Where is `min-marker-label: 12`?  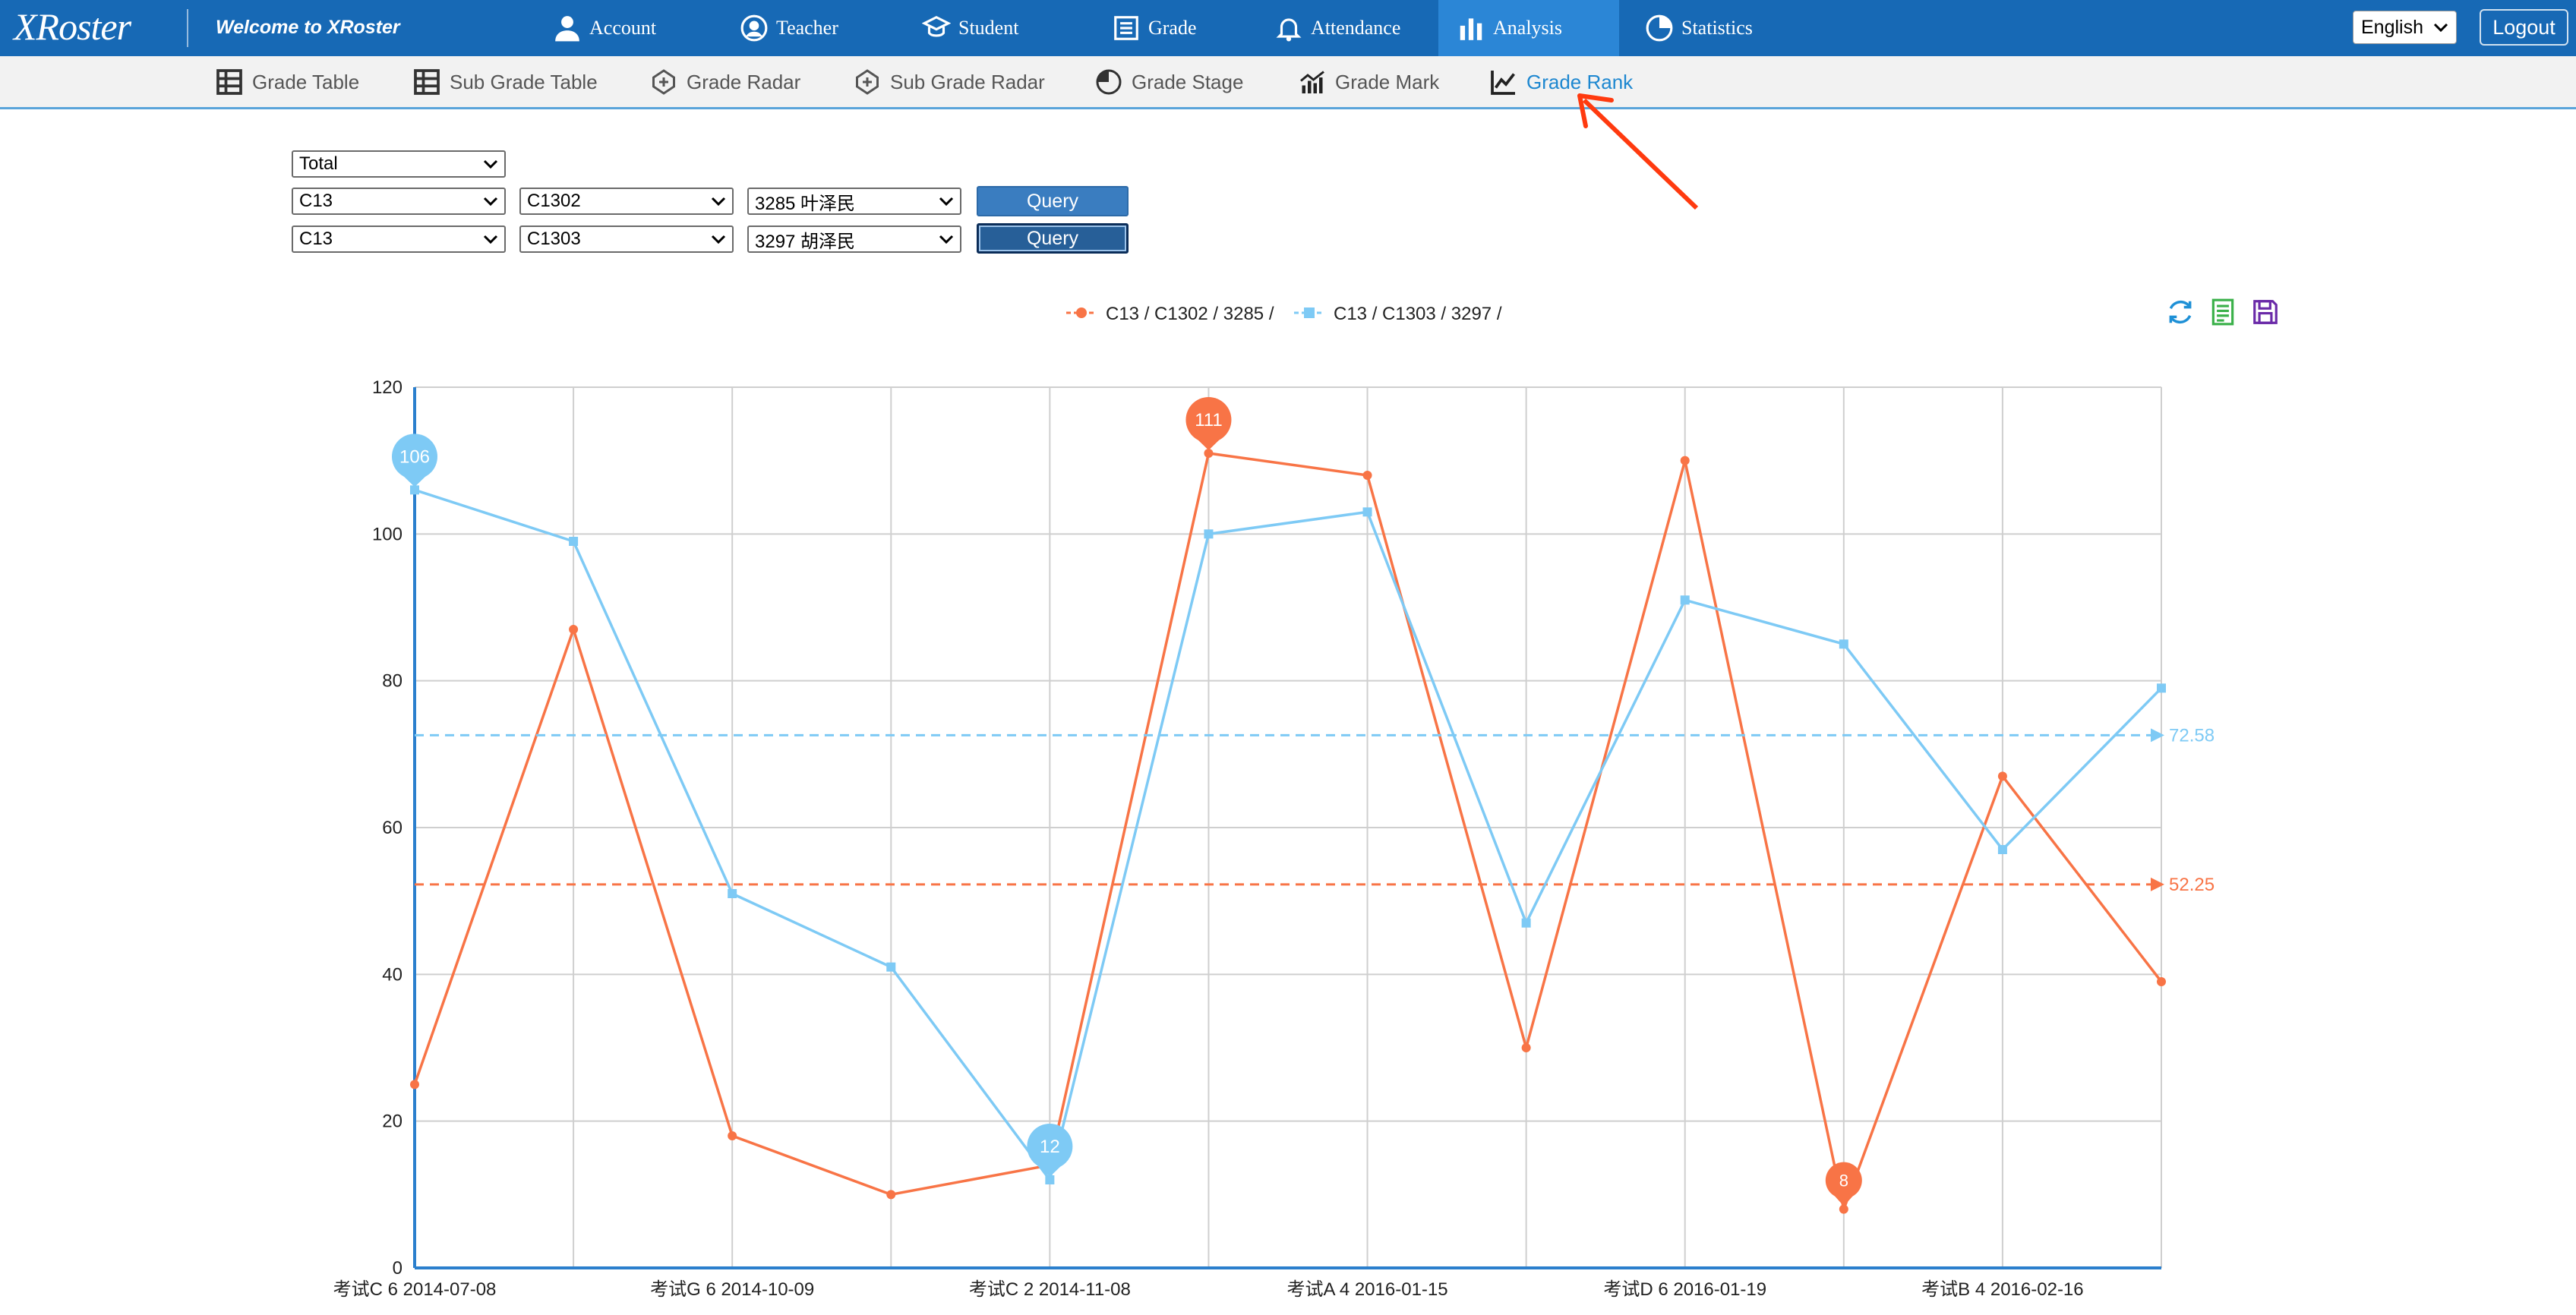
min-marker-label: 12 is located at coordinates (1050, 1147).